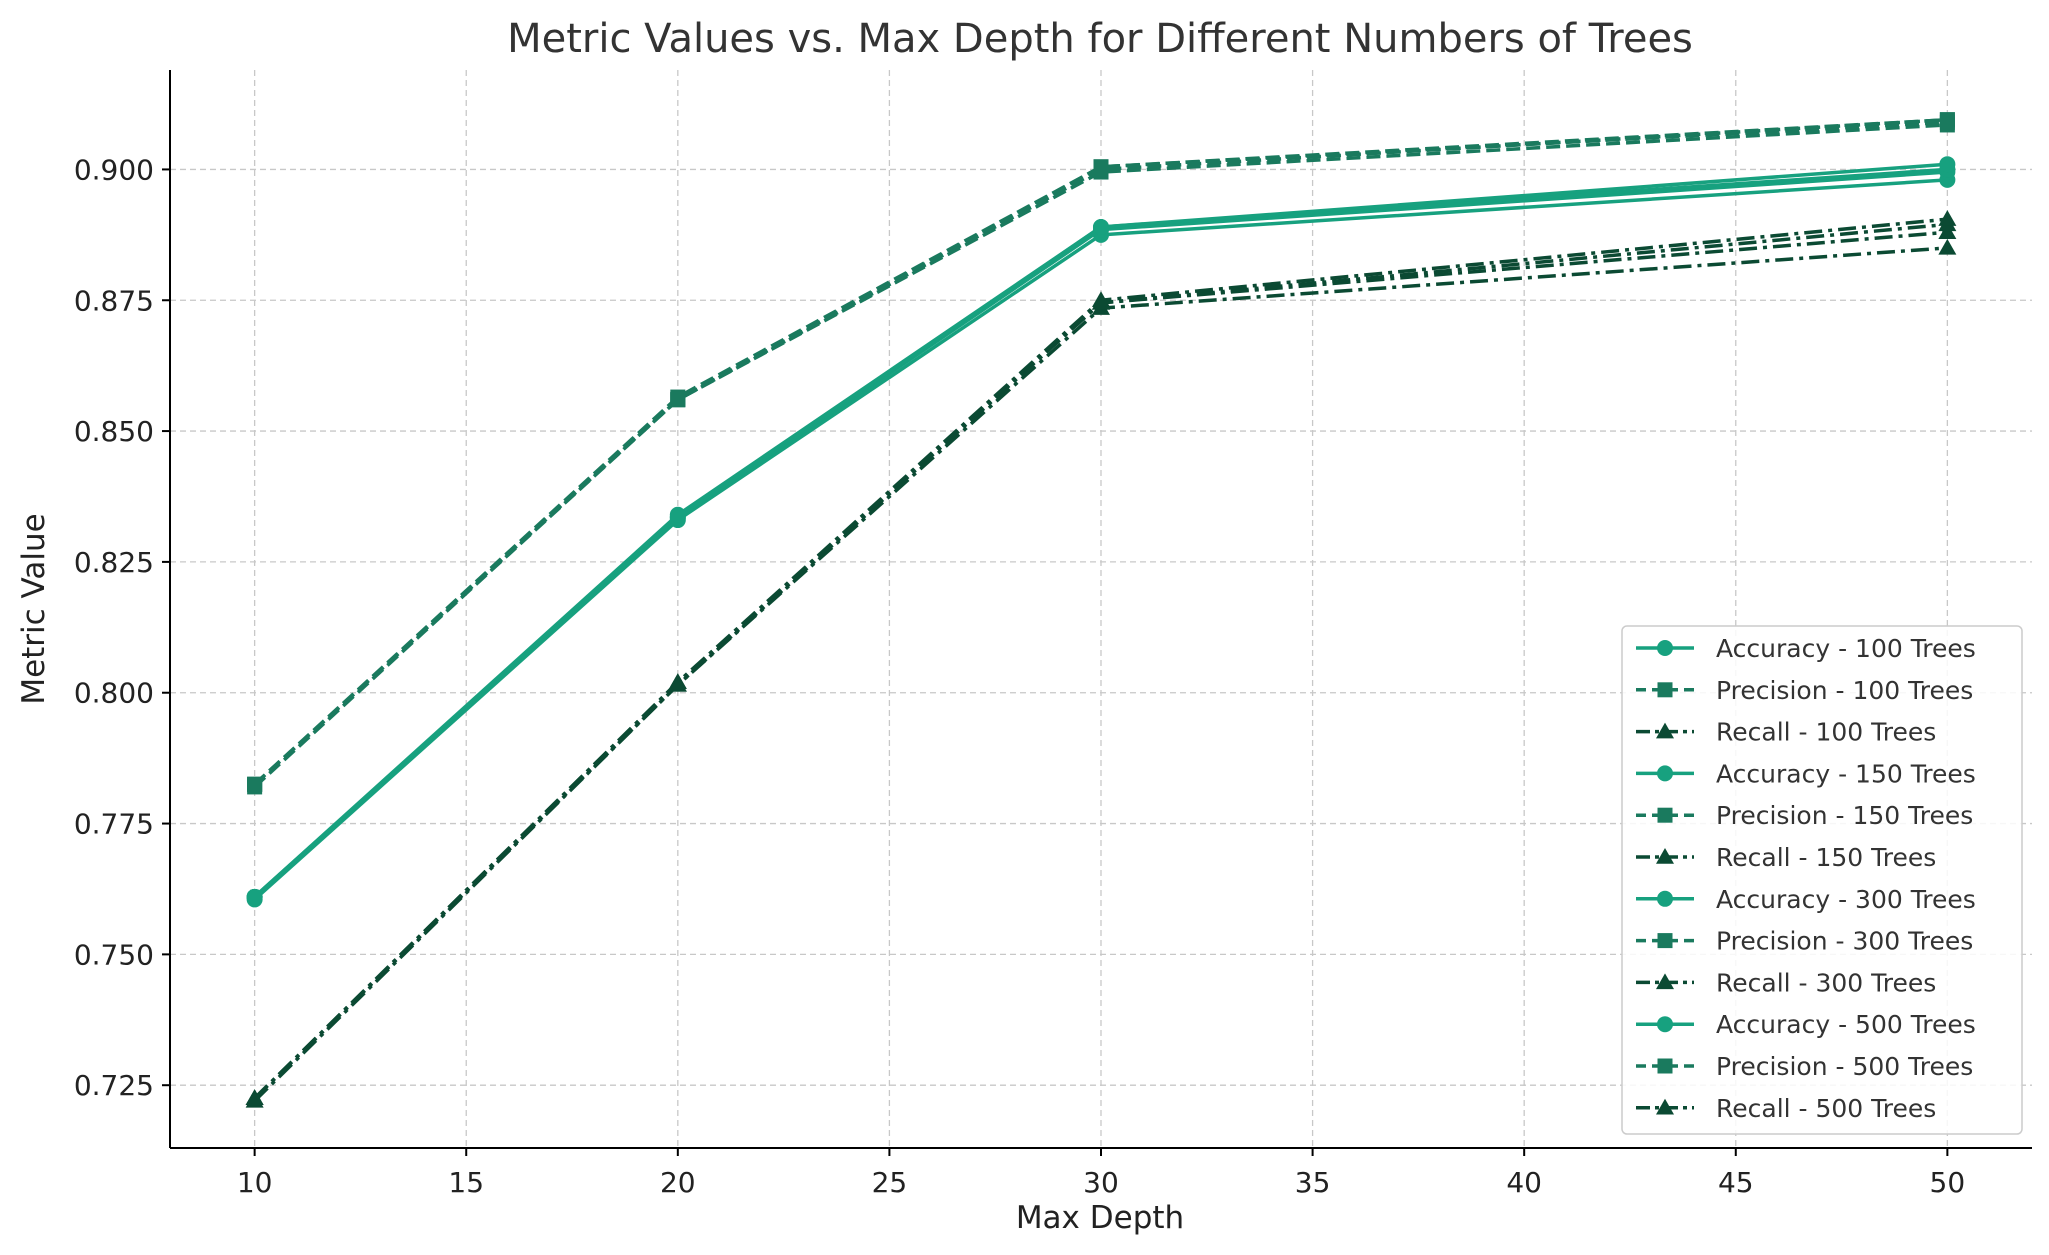 This screenshot has width=2049, height=1255. I want to click on legend-item: Accuracy - 150 Trees, so click(1806, 773).